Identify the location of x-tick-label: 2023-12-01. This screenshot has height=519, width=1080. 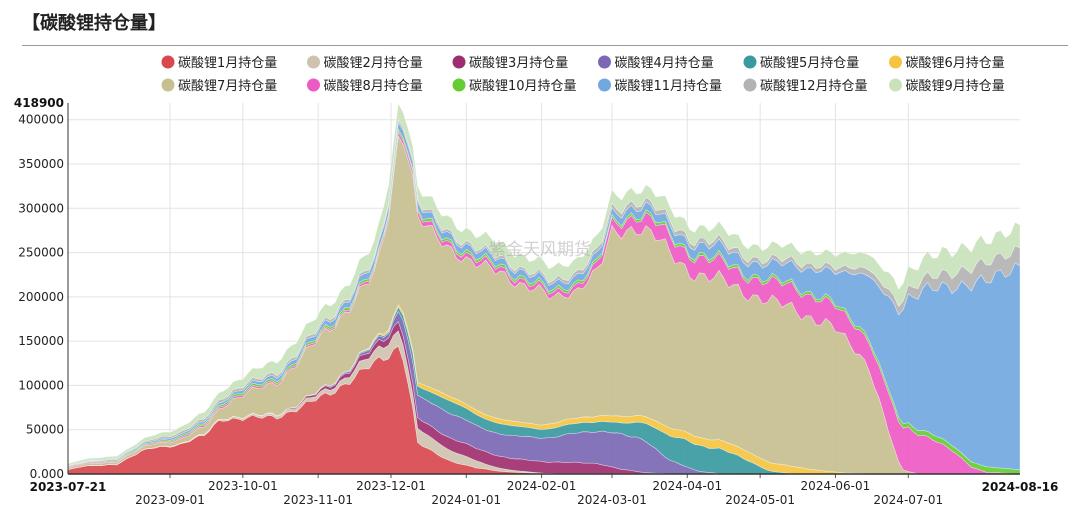
(391, 486).